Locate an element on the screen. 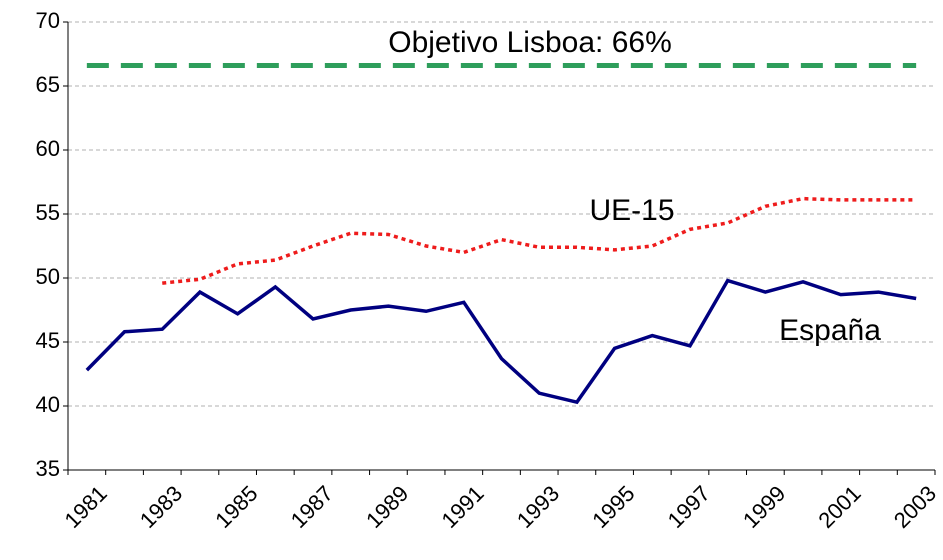 The image size is (943, 560). series-label: Objetivo Lisboa: 66% is located at coordinates (530, 42).